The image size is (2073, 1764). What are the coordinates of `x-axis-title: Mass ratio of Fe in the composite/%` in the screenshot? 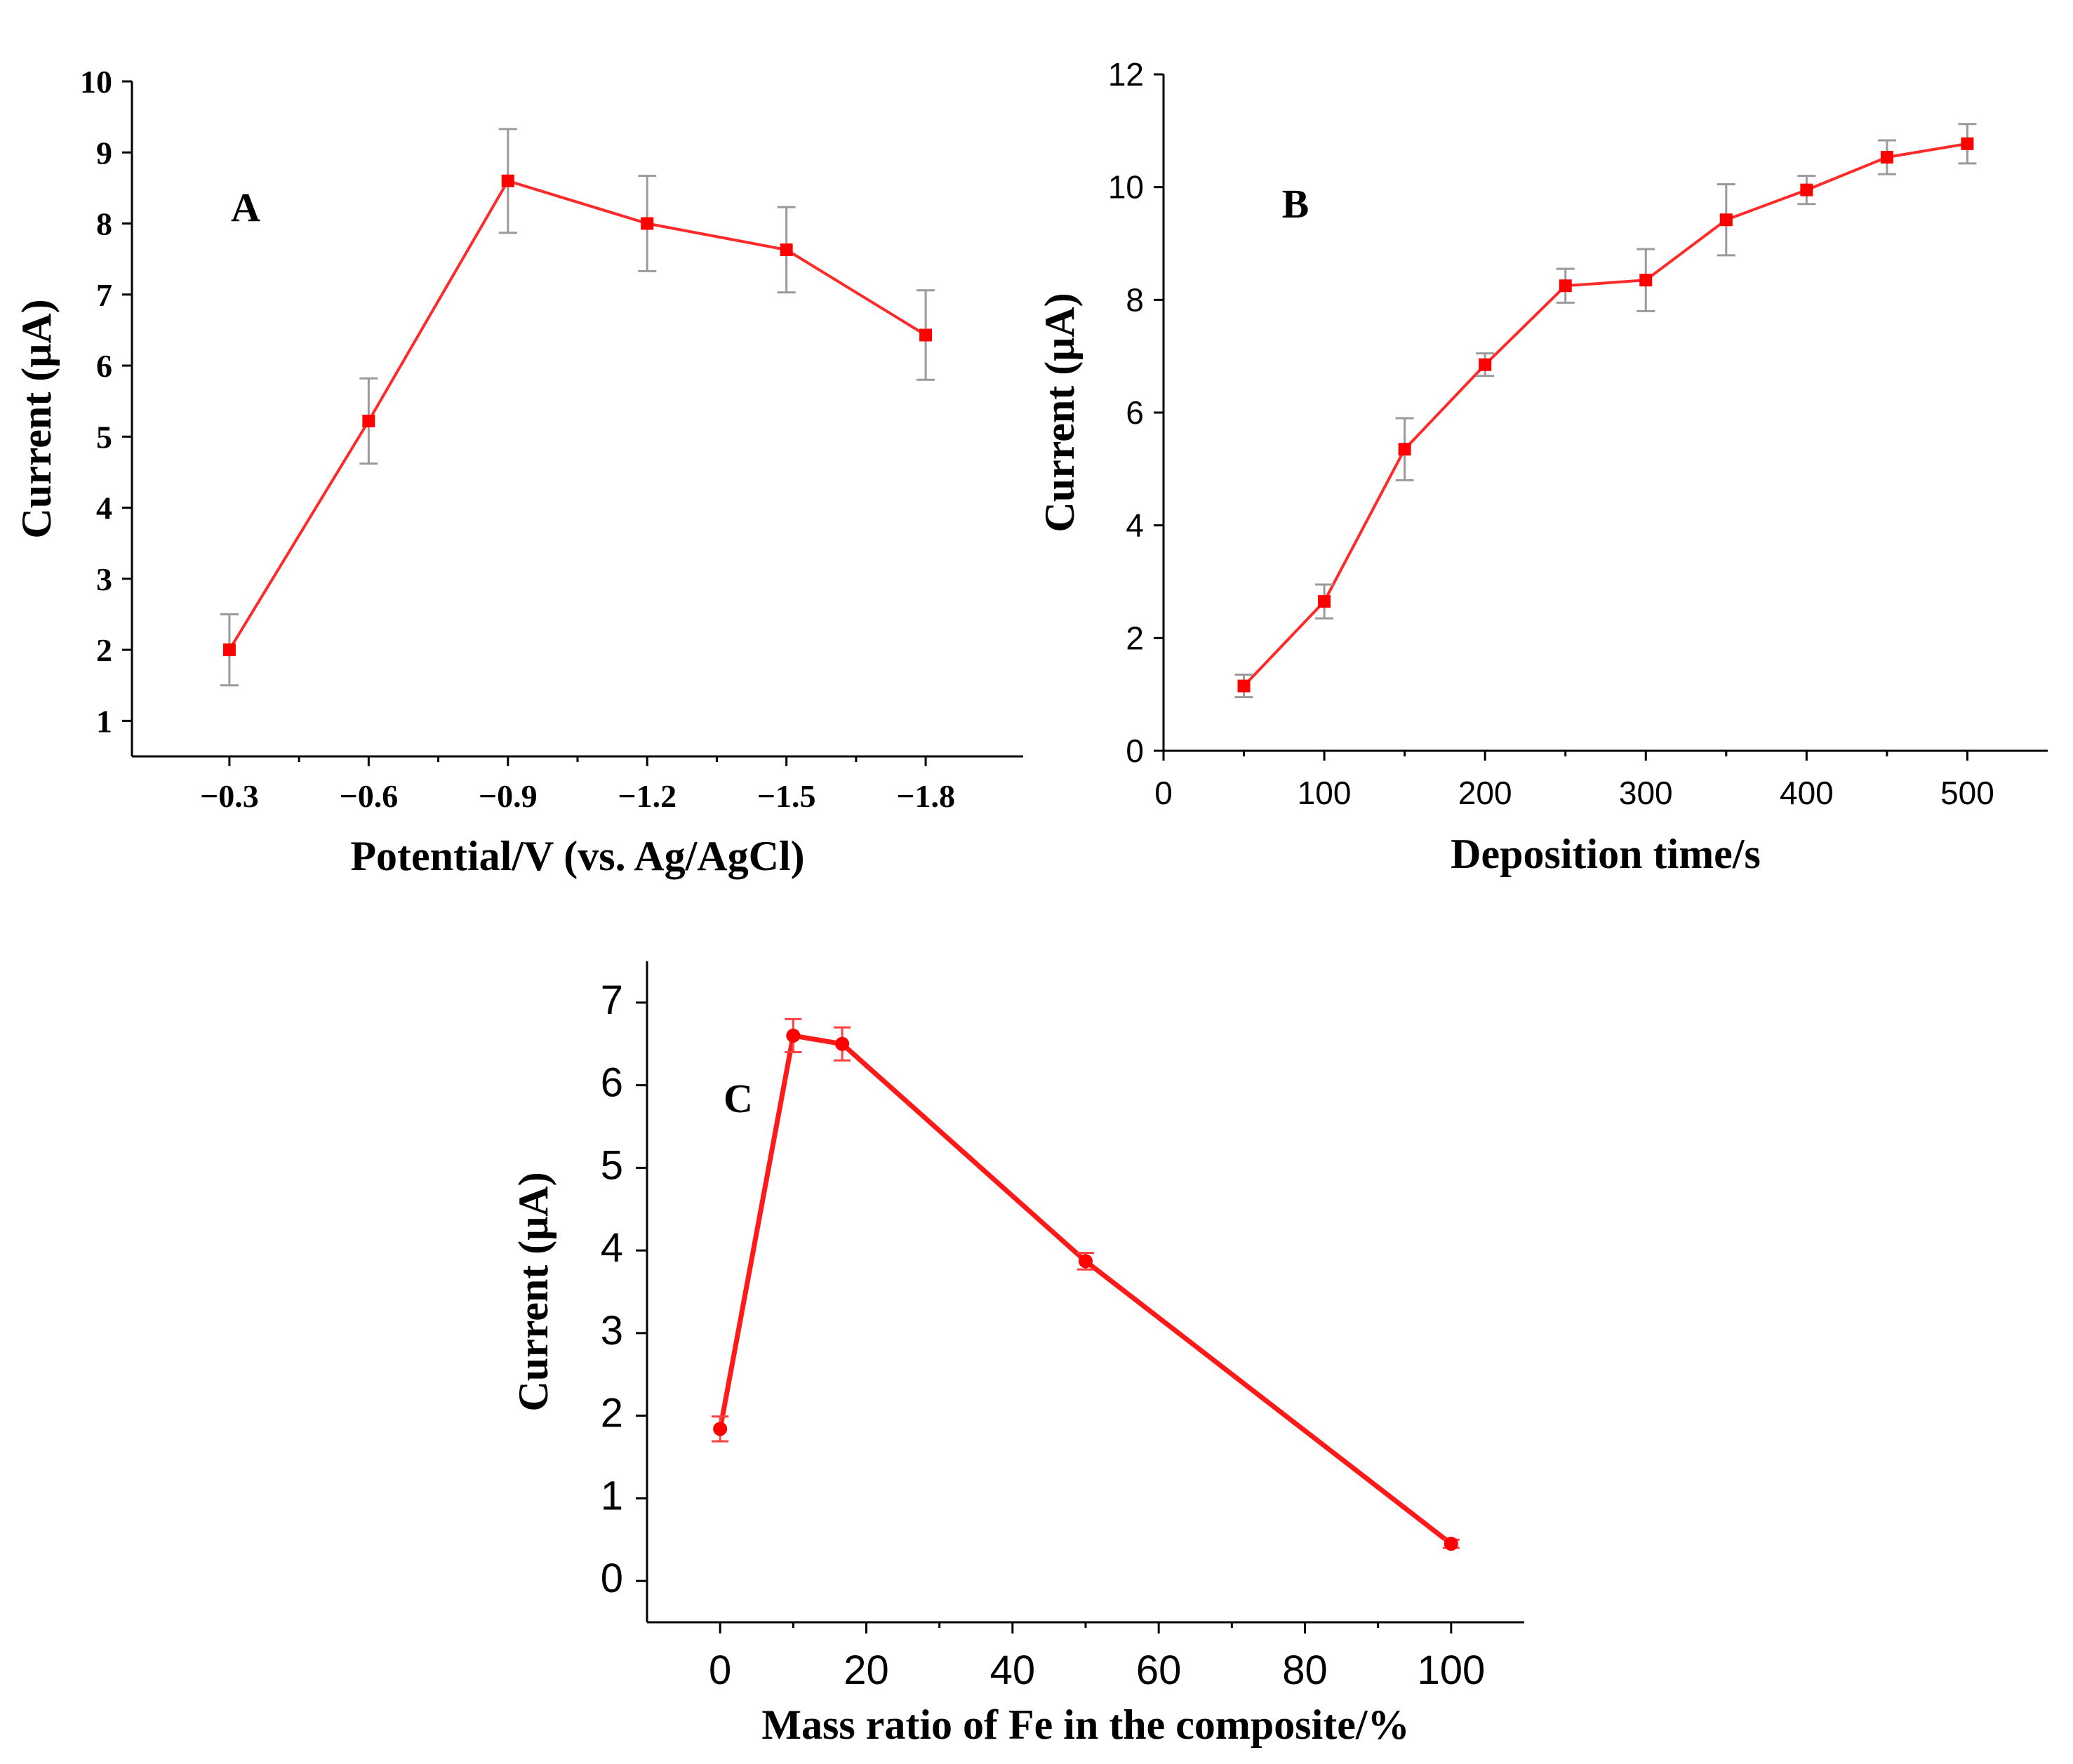 It's located at (1085, 1725).